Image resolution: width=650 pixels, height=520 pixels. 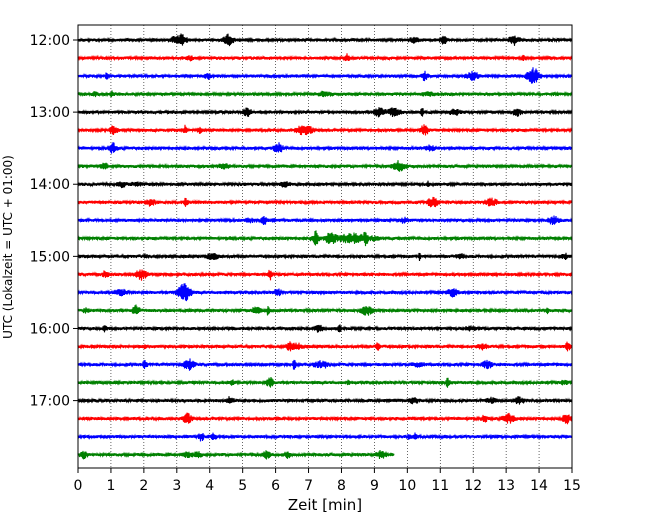 I want to click on x-tick-label: 9, so click(x=374, y=486).